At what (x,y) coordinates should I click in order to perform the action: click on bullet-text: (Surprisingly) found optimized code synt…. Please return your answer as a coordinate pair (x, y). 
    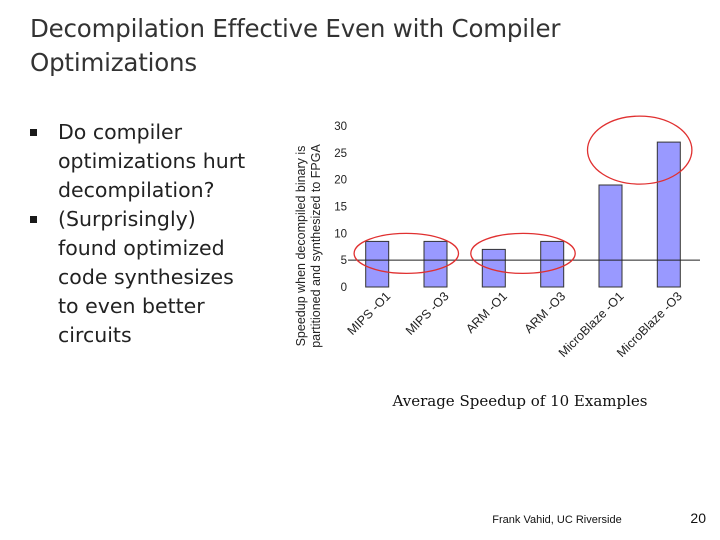
    Looking at the image, I should click on (146, 277).